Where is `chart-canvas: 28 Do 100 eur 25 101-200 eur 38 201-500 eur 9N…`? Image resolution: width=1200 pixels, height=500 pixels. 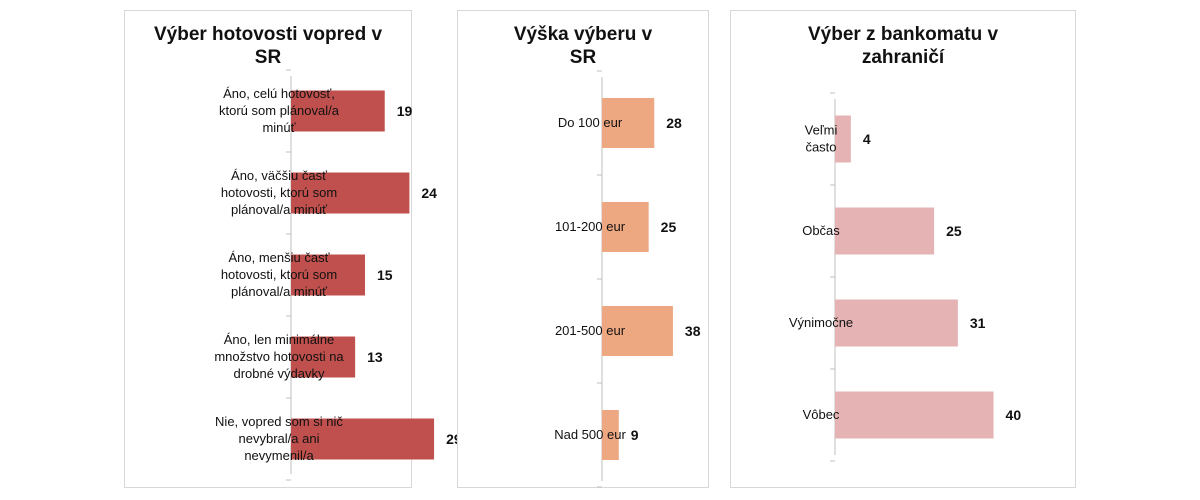
chart-canvas: 28 Do 100 eur 25 101-200 eur 38 201-500 eur 9N… is located at coordinates (627, 279).